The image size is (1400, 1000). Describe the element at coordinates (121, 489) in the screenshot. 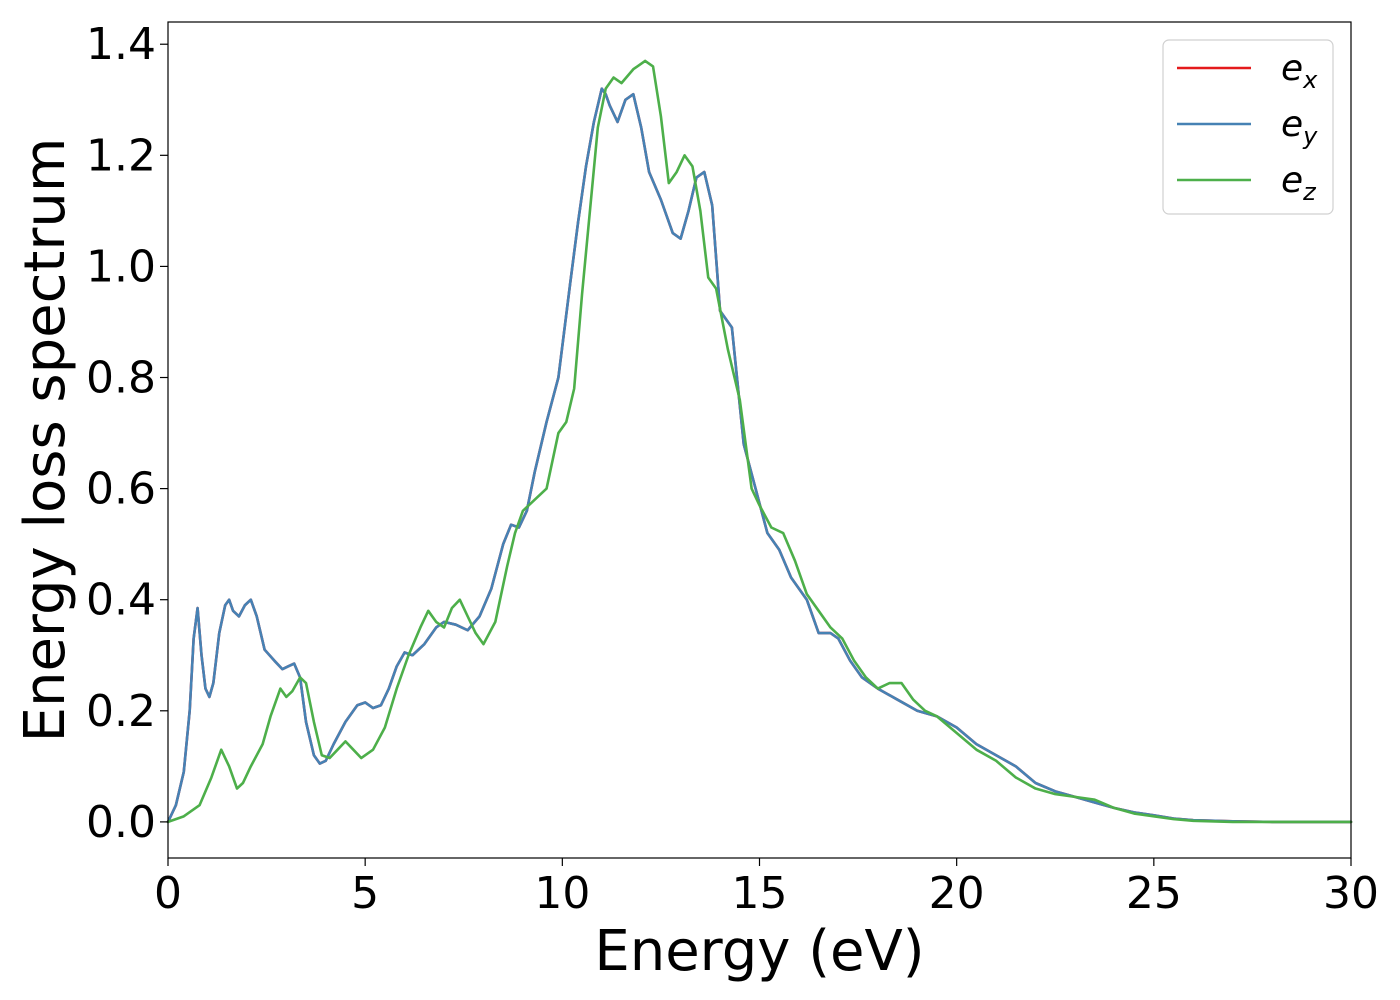

I see `y-tick-label: 0.6` at that location.